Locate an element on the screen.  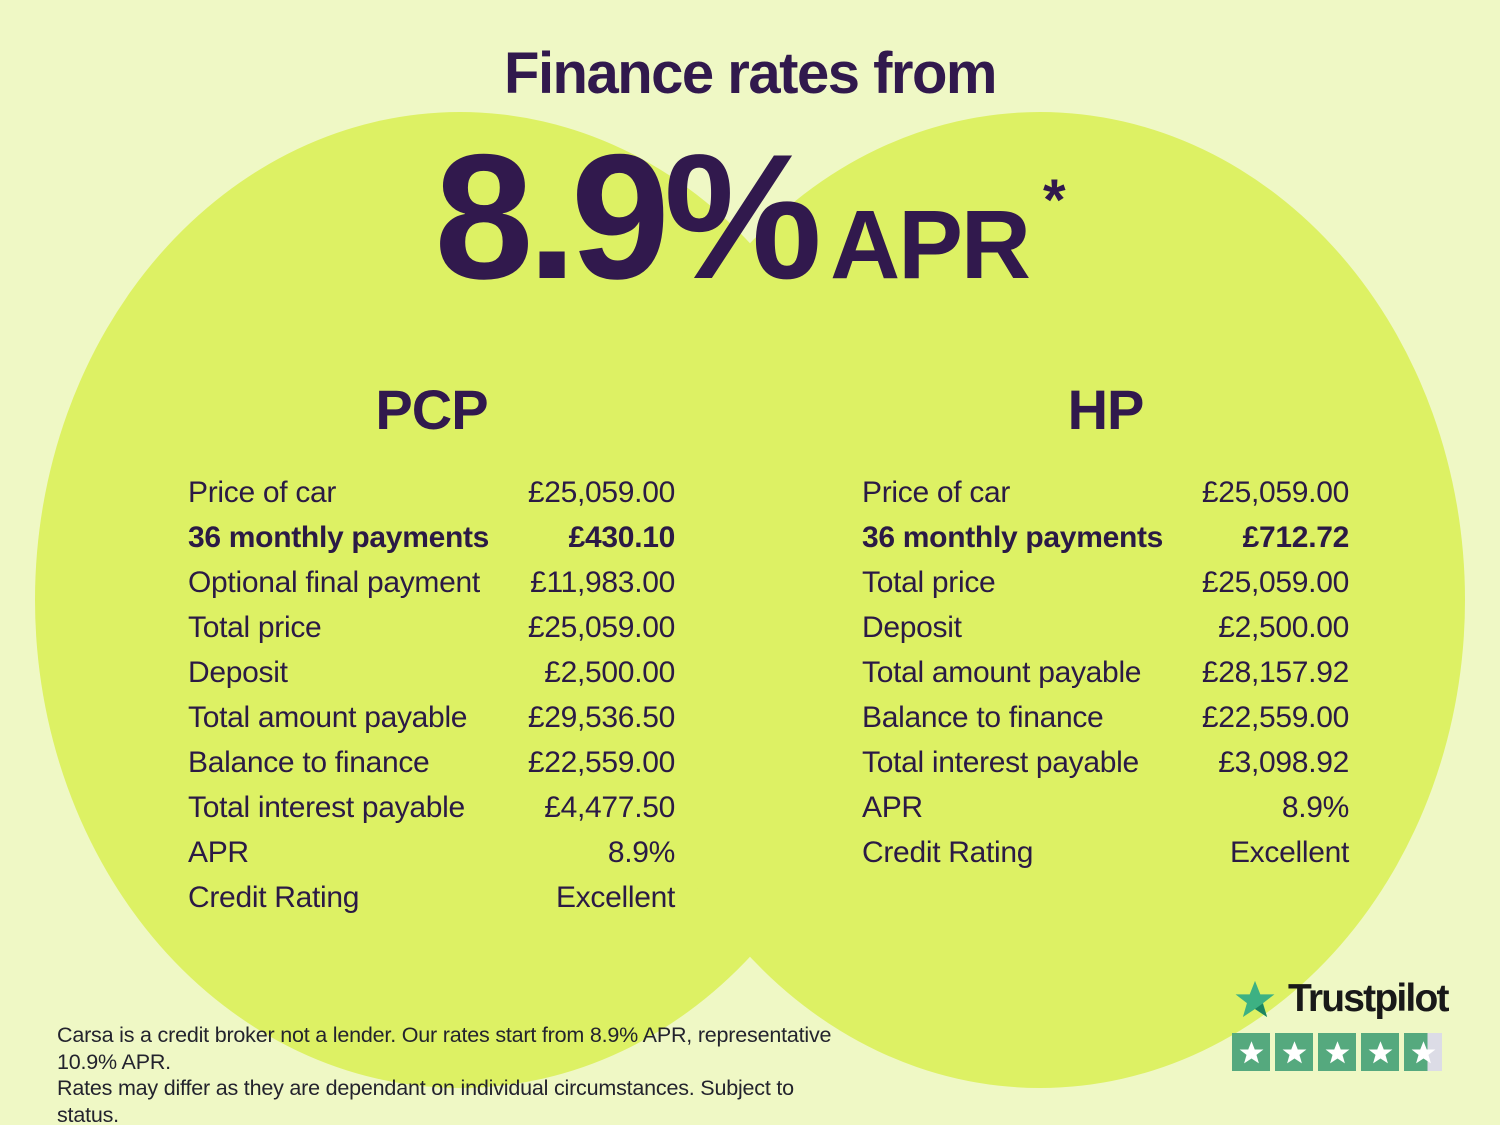
table-row: Total interest payable £3,098.92 is located at coordinates (1105, 762).